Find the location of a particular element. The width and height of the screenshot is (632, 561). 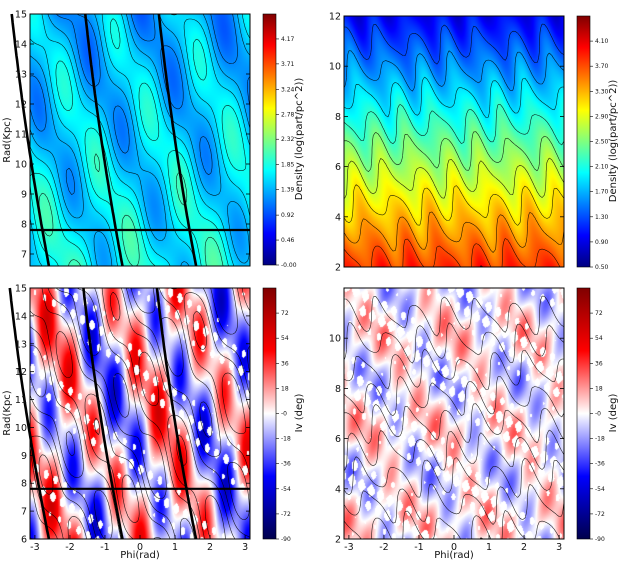

colorbar-tick-label: 0.90 is located at coordinates (602, 242).